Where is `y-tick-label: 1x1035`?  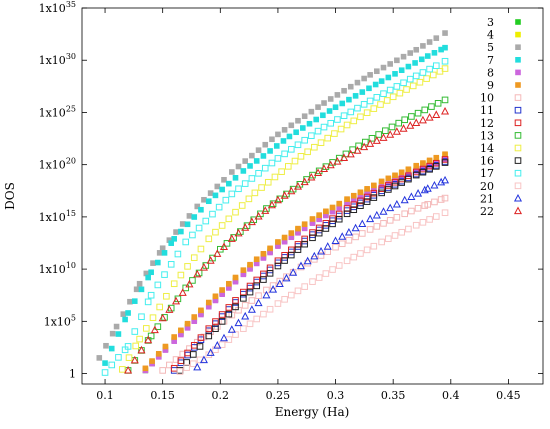 y-tick-label: 1x1035 is located at coordinates (57, 7).